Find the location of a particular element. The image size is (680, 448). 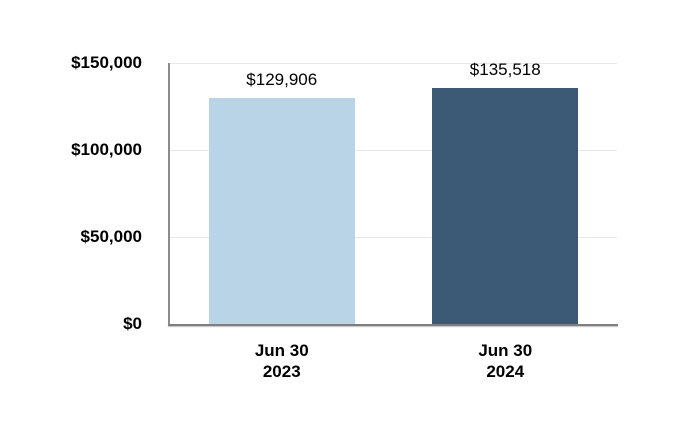

bar-value-label: $135,518 is located at coordinates (505, 70).